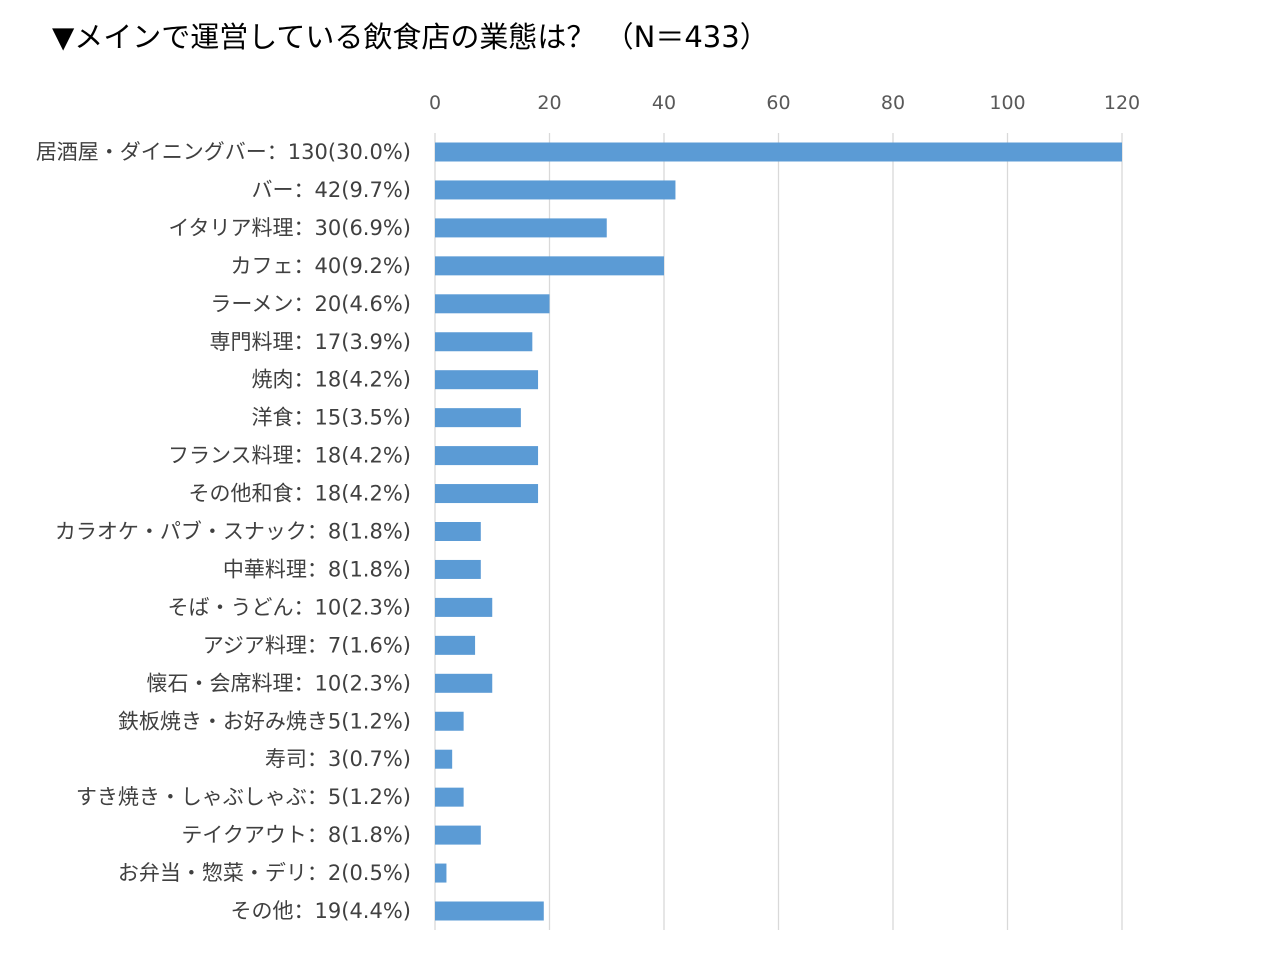 Image resolution: width=1272 pixels, height=974 pixels. I want to click on category-label: 中華料理：8(1.8%), so click(317, 569).